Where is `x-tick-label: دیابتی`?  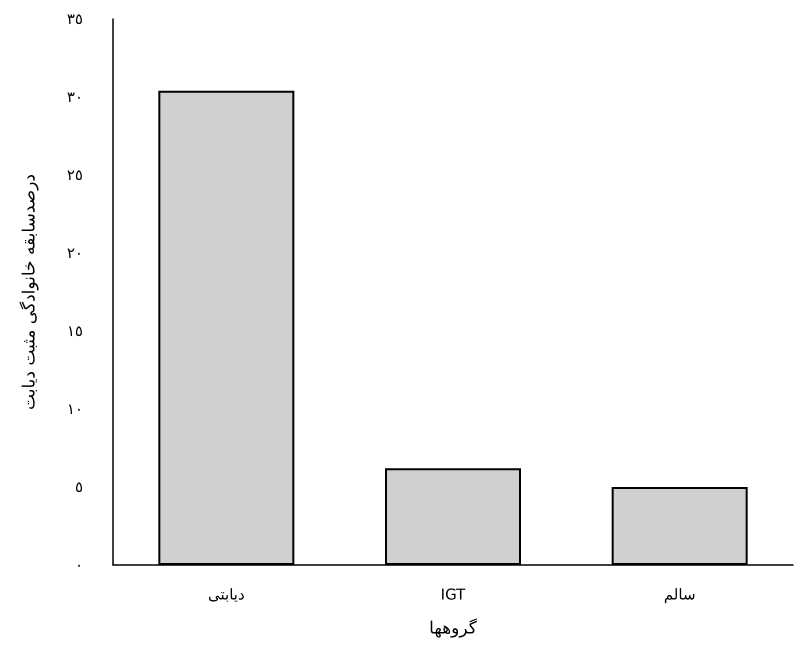
x-tick-label: دیابتی is located at coordinates (226, 595).